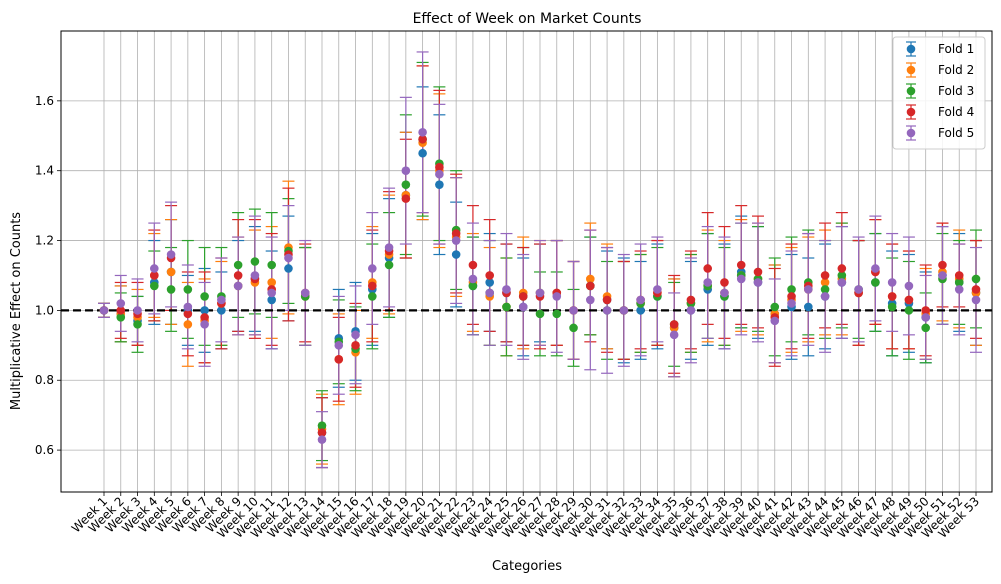 This screenshot has width=1001, height=584. Describe the element at coordinates (44, 171) in the screenshot. I see `y-tick-label: 1.4` at that location.